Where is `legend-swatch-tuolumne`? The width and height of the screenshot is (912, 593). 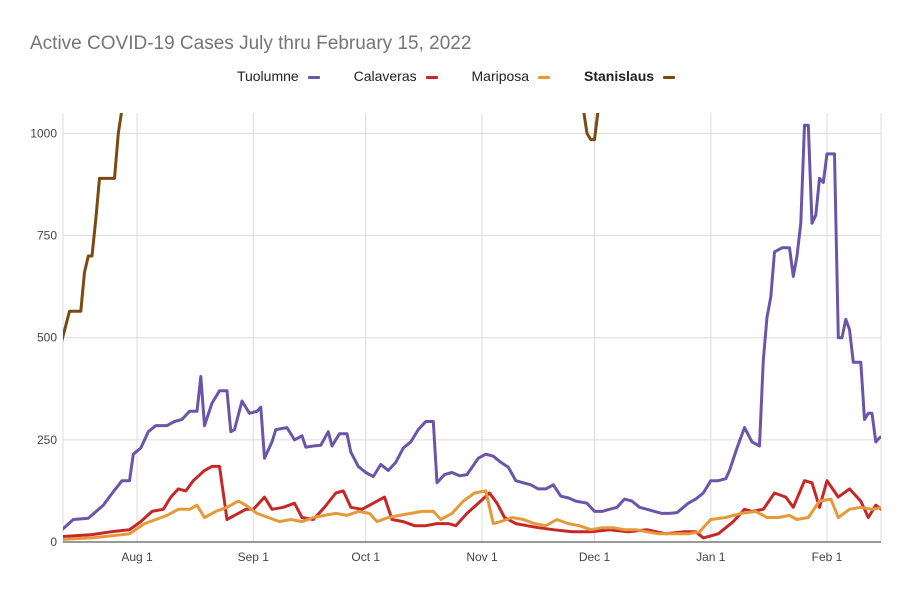 legend-swatch-tuolumne is located at coordinates (313, 77).